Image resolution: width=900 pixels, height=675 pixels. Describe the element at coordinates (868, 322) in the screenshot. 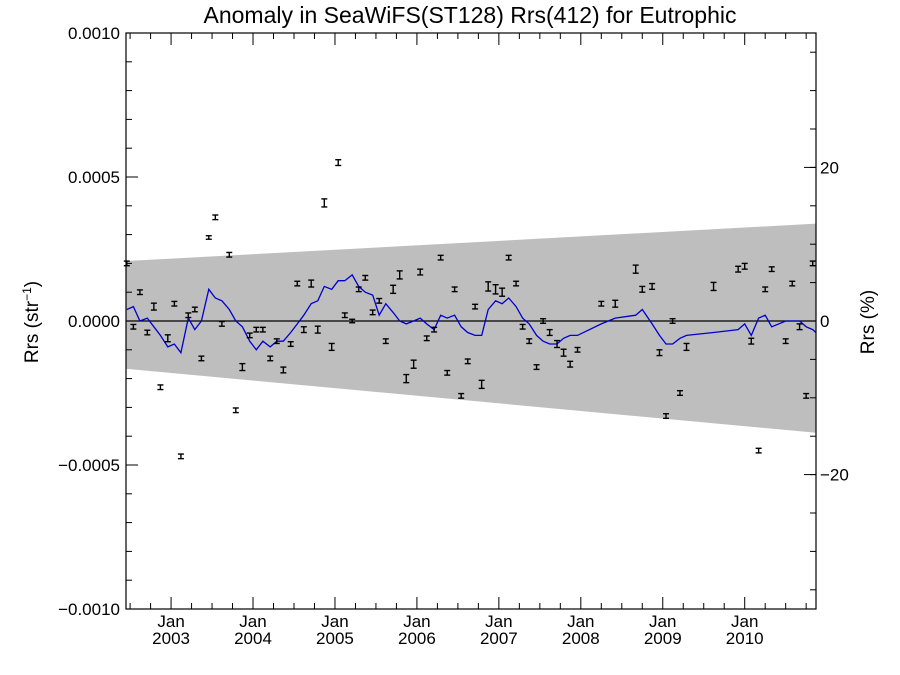

I see `y-axis-label-right: Rrs (%)` at that location.